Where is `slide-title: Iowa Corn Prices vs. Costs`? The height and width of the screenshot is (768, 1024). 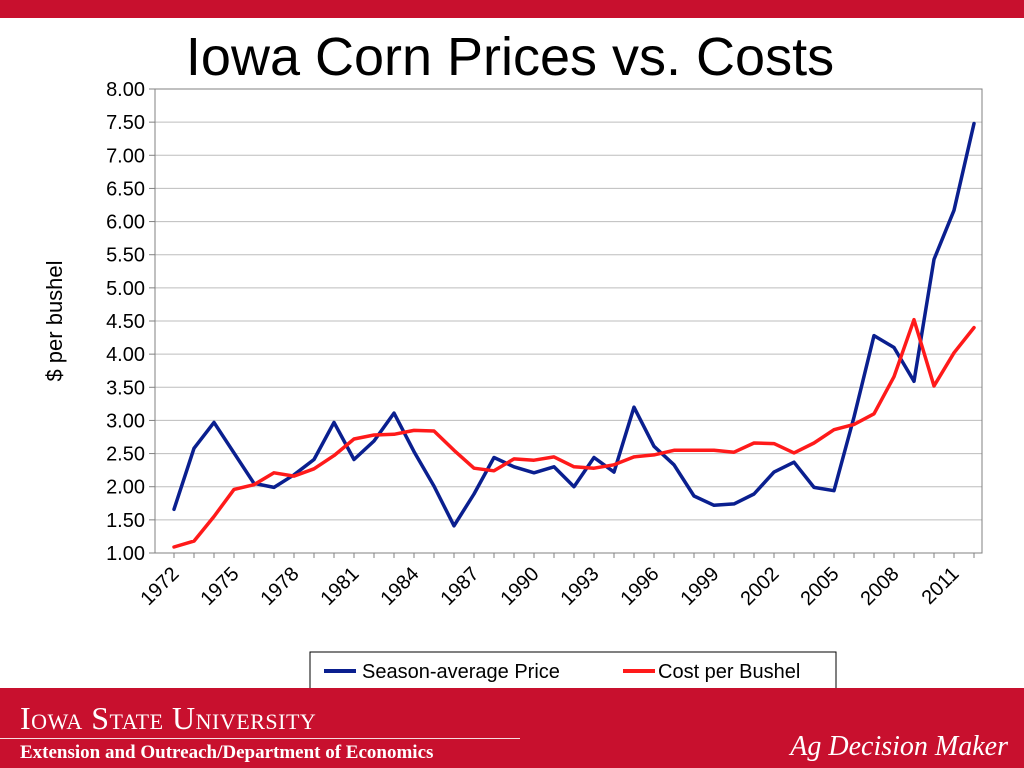
slide-title: Iowa Corn Prices vs. Costs is located at coordinates (510, 57).